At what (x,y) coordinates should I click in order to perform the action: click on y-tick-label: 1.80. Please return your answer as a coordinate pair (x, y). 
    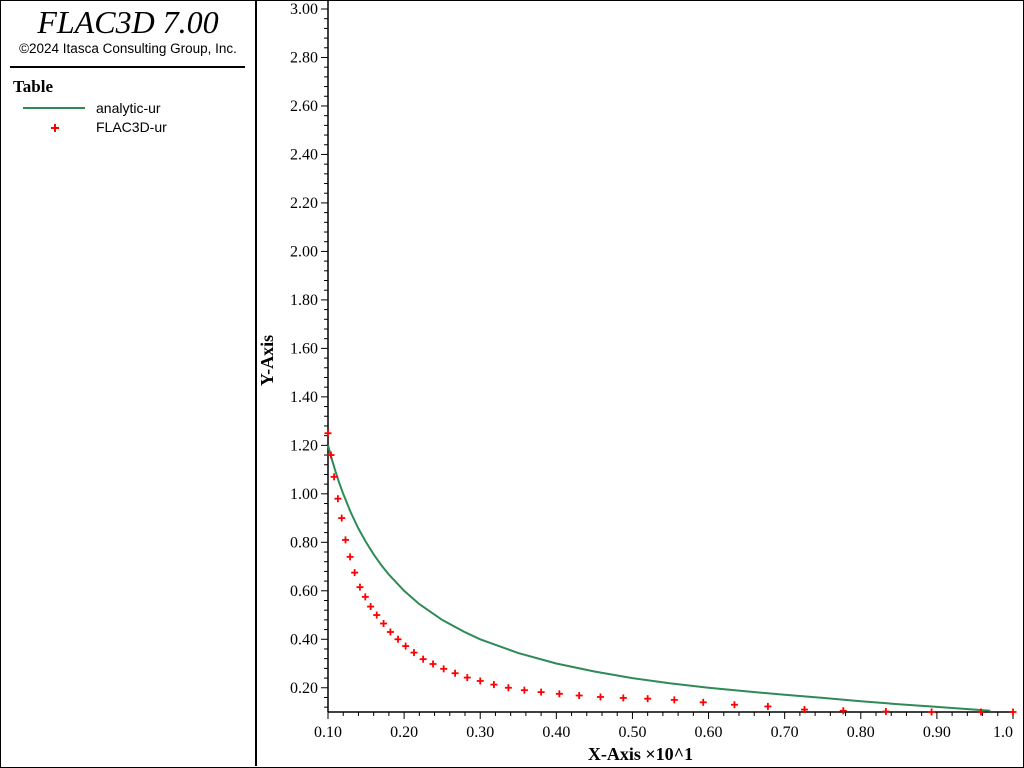
    Looking at the image, I should click on (304, 300).